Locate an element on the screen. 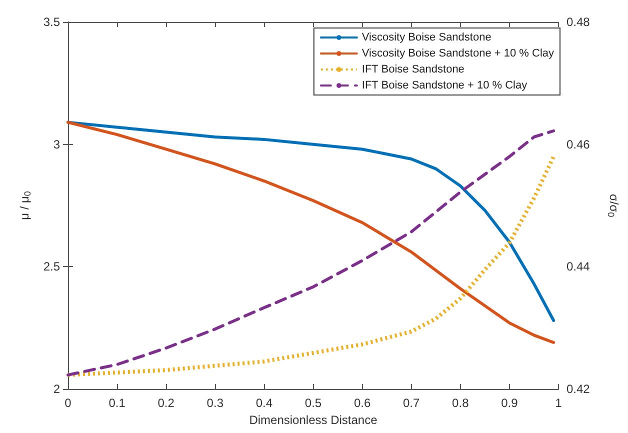 The height and width of the screenshot is (433, 628). legend-label: IFT Boise Sandstone + 10 % Clay is located at coordinates (445, 86).